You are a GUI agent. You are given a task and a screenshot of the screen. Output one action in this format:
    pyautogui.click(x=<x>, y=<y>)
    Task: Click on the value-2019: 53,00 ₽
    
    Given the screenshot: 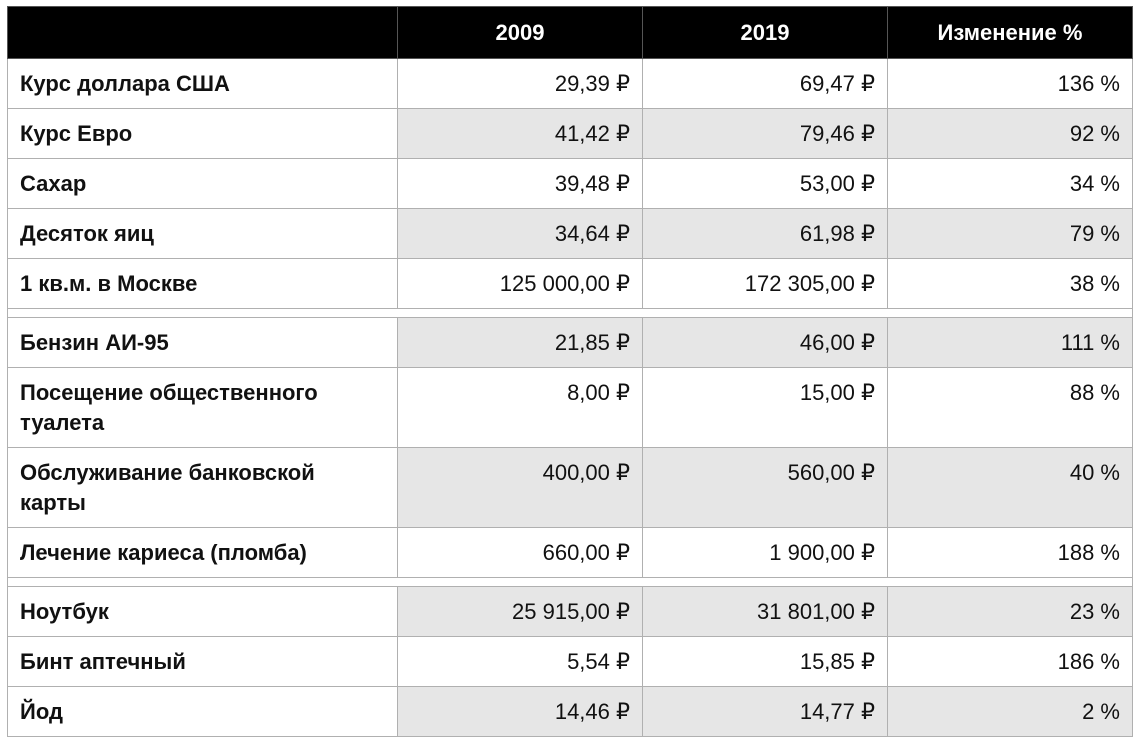 What is the action you would take?
    pyautogui.click(x=765, y=183)
    